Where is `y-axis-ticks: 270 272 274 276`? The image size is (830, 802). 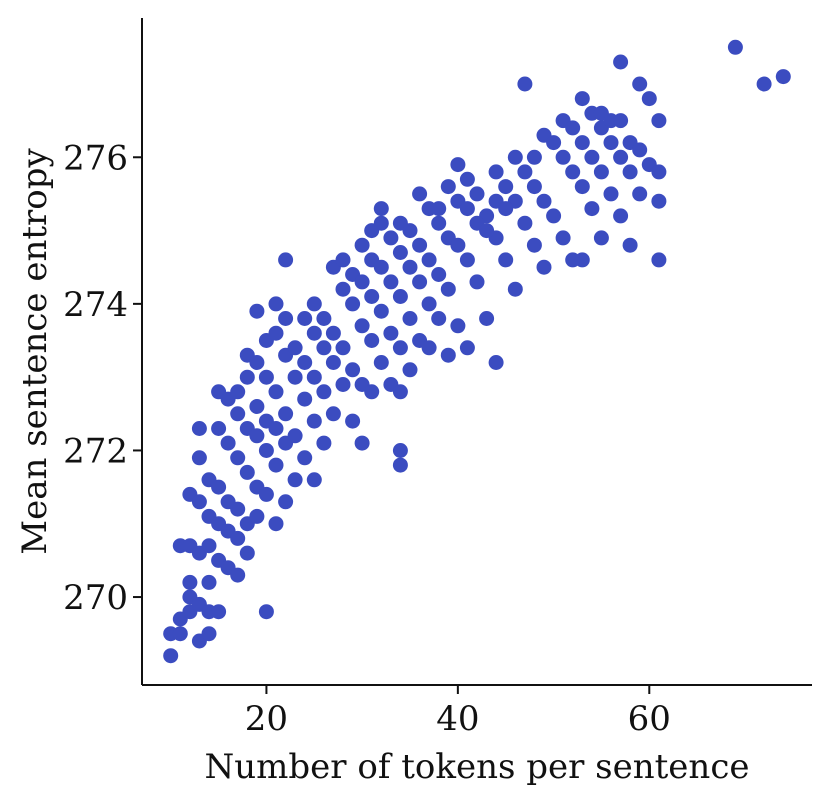 y-axis-ticks: 270 272 274 276 is located at coordinates (102, 378).